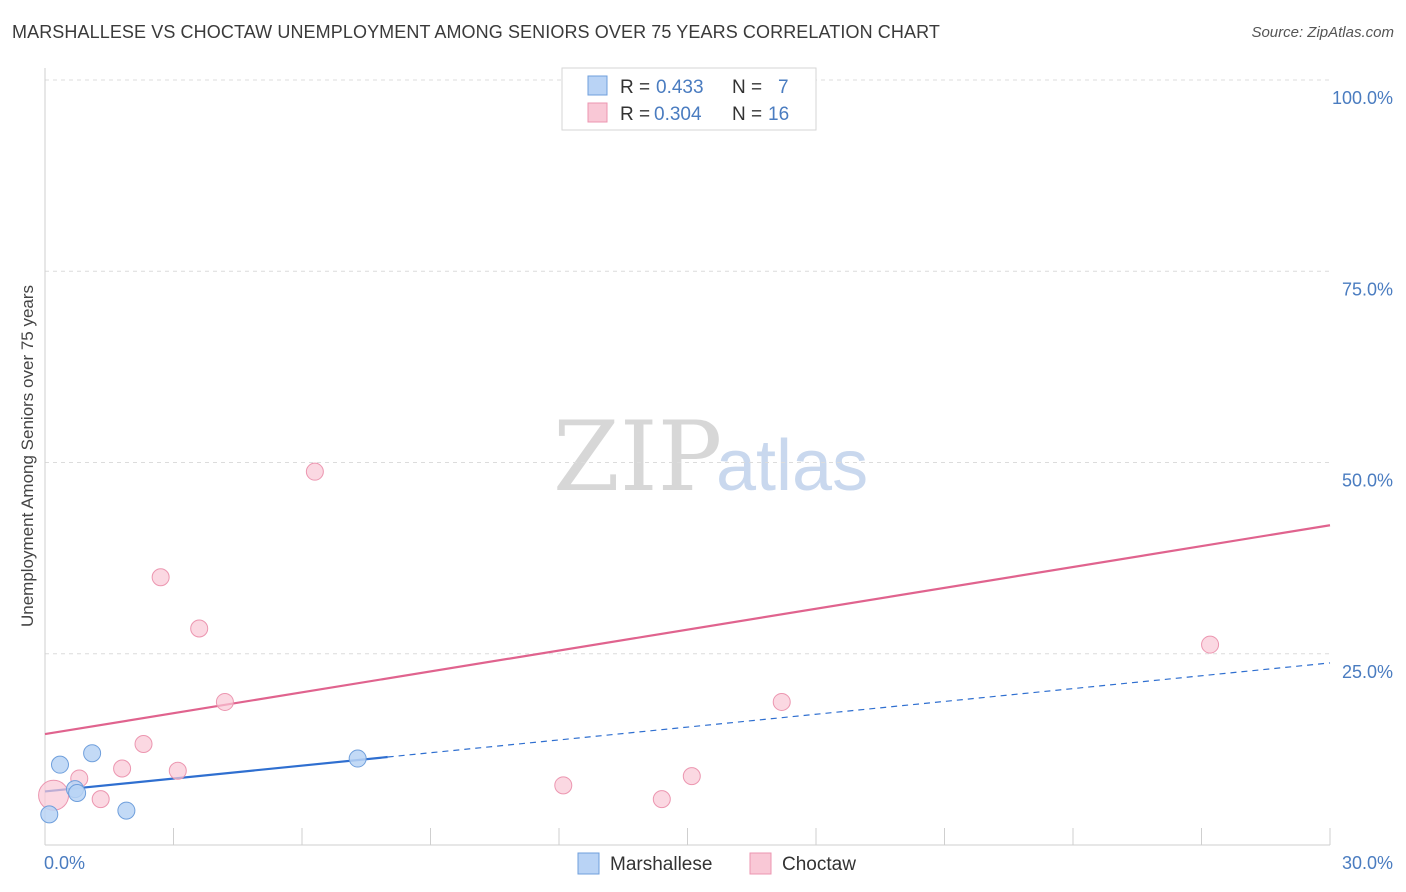 The width and height of the screenshot is (1406, 892). What do you see at coordinates (747, 114) in the screenshot?
I see `choctaw-n-label: N =` at bounding box center [747, 114].